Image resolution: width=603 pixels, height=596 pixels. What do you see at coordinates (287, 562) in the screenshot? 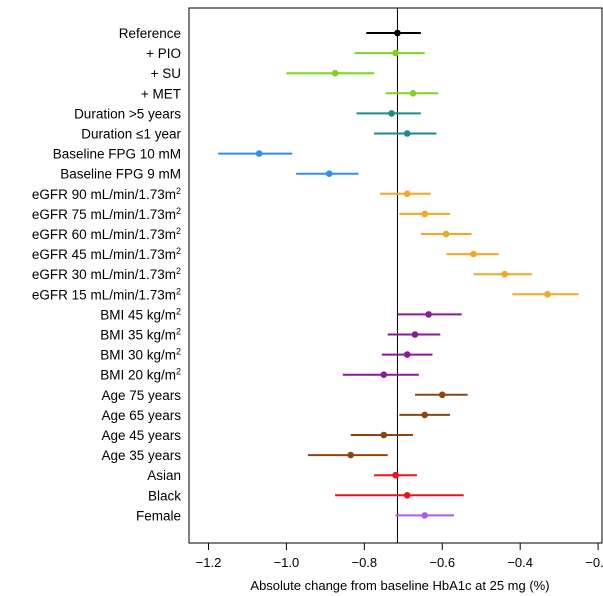
I see `x-tick-label: −1.0` at bounding box center [287, 562].